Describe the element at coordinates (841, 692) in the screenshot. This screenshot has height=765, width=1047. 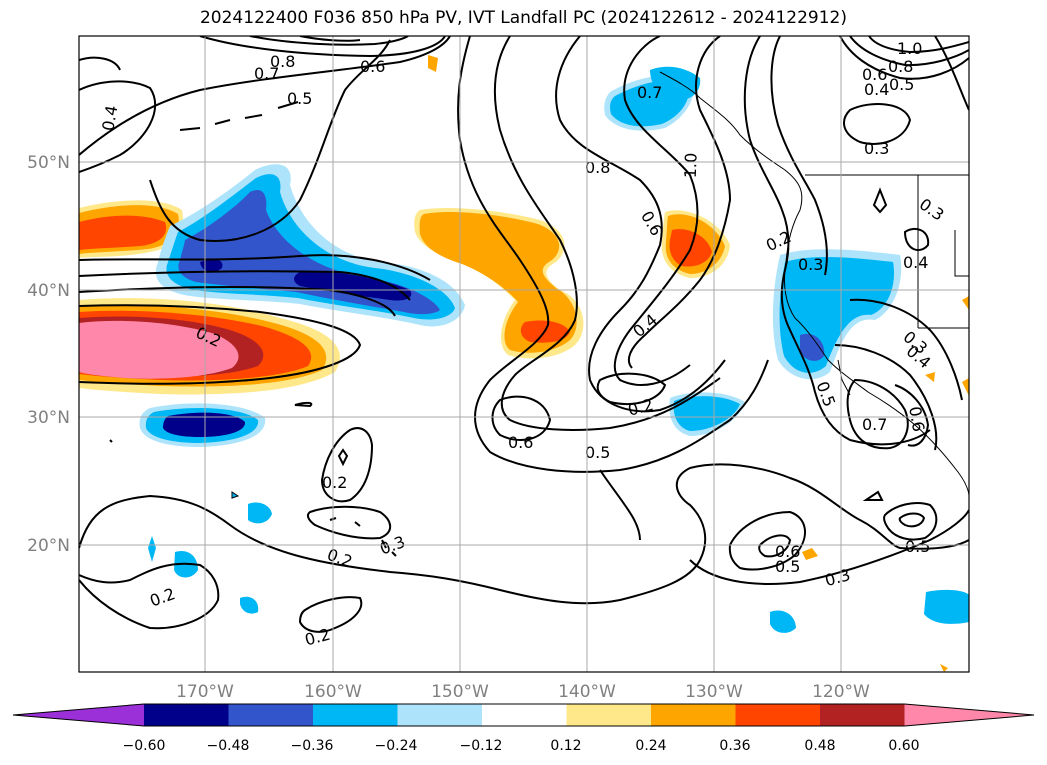
I see `lon-tick-label: 120°W` at that location.